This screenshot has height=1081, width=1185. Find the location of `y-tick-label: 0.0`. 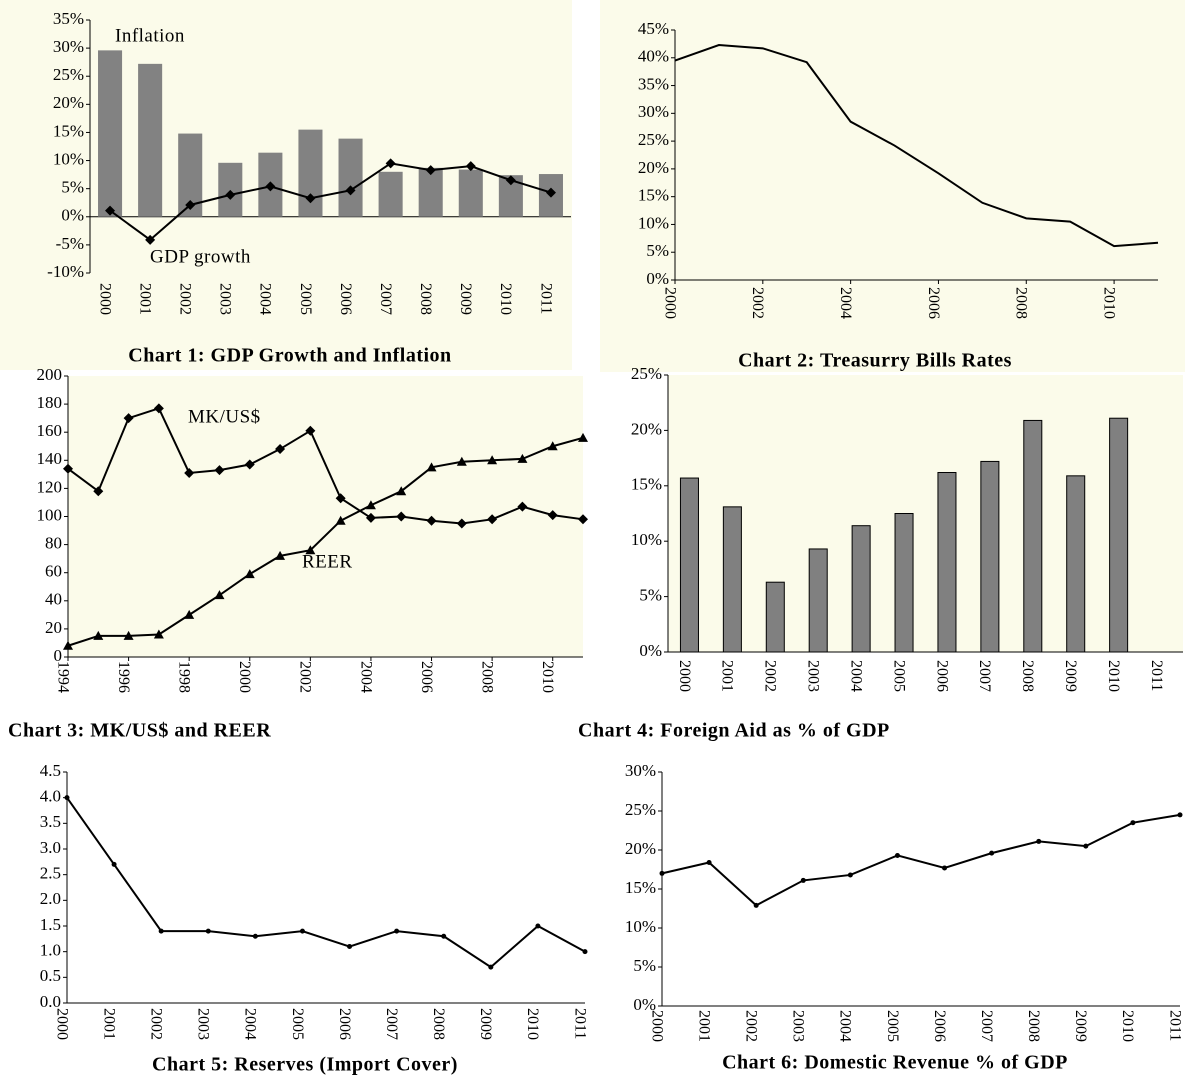

y-tick-label: 0.0 is located at coordinates (50, 1001).